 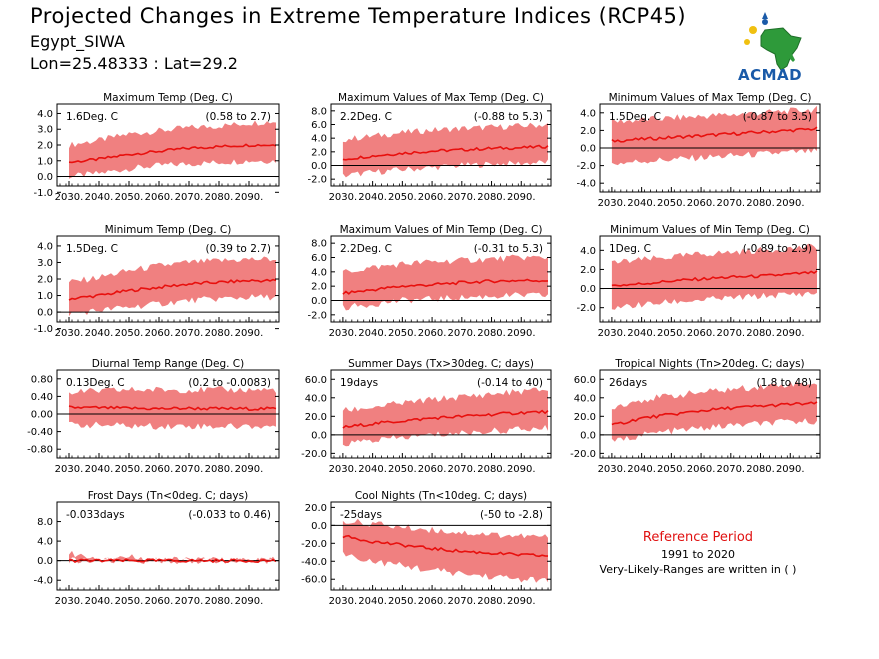 What do you see at coordinates (43, 581) in the screenshot?
I see `y-tick-label: -4.0` at bounding box center [43, 581].